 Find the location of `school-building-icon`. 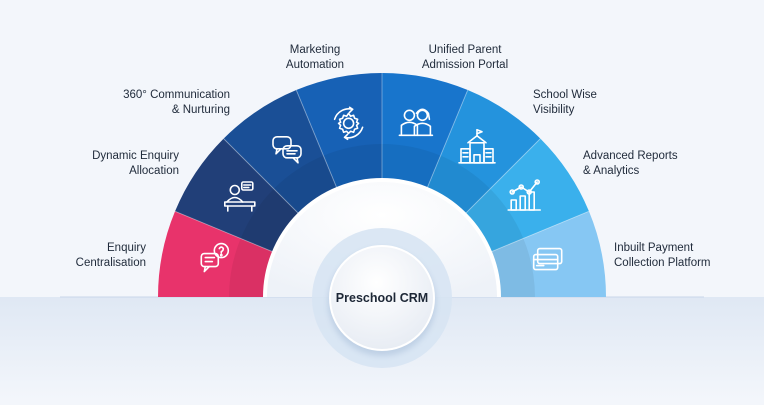

school-building-icon is located at coordinates (477, 146).